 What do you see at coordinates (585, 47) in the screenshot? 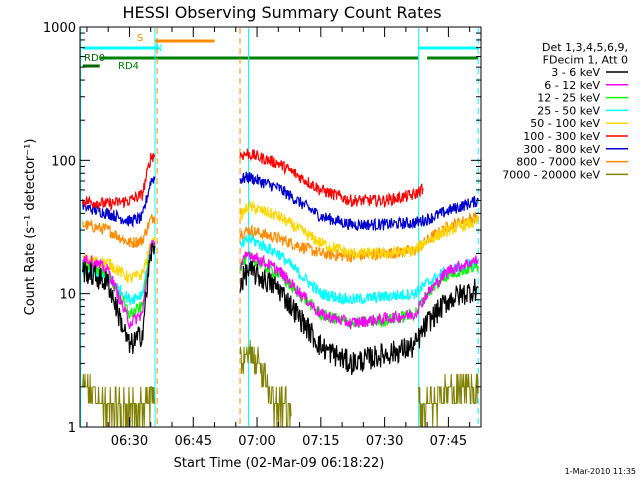
I see `legend-header: Det 1,3,4,5,6,9,` at bounding box center [585, 47].